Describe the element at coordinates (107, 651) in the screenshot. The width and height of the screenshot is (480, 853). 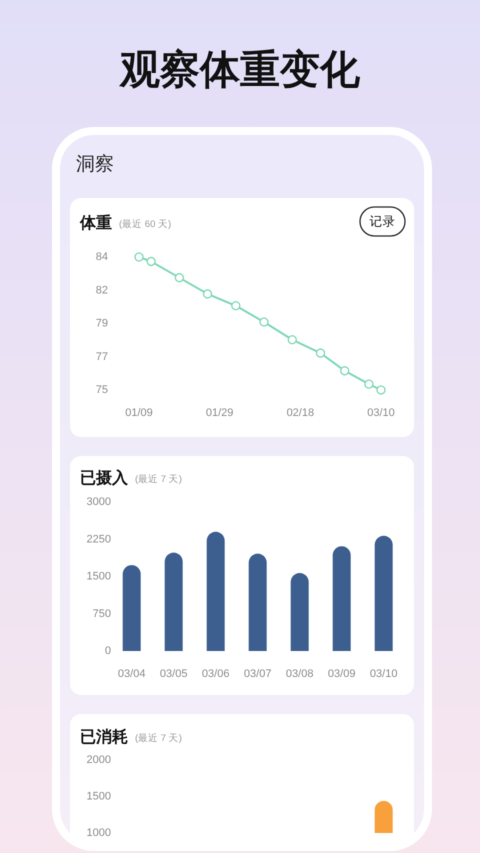
I see `y-tick-label: 0` at that location.